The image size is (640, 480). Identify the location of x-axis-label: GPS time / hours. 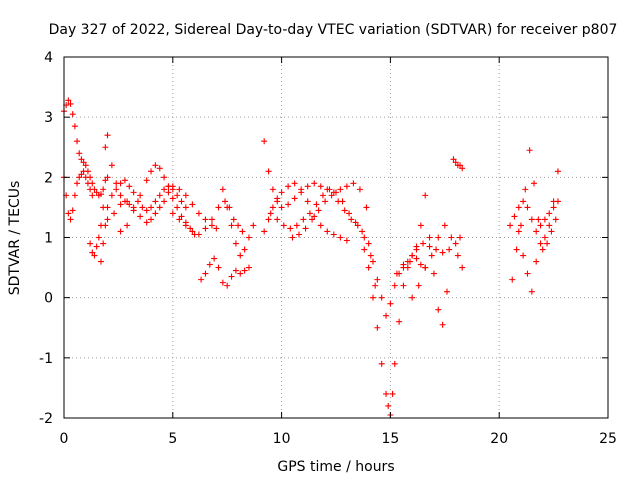
(335, 467).